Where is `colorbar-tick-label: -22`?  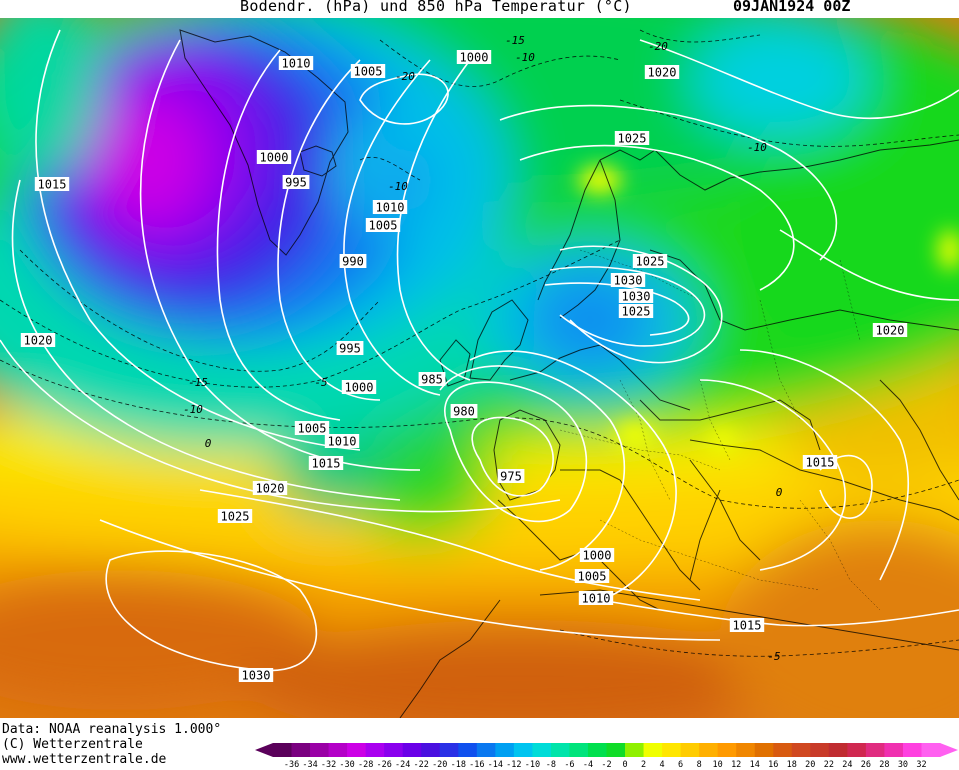
colorbar-tick-label: -22 is located at coordinates (421, 764).